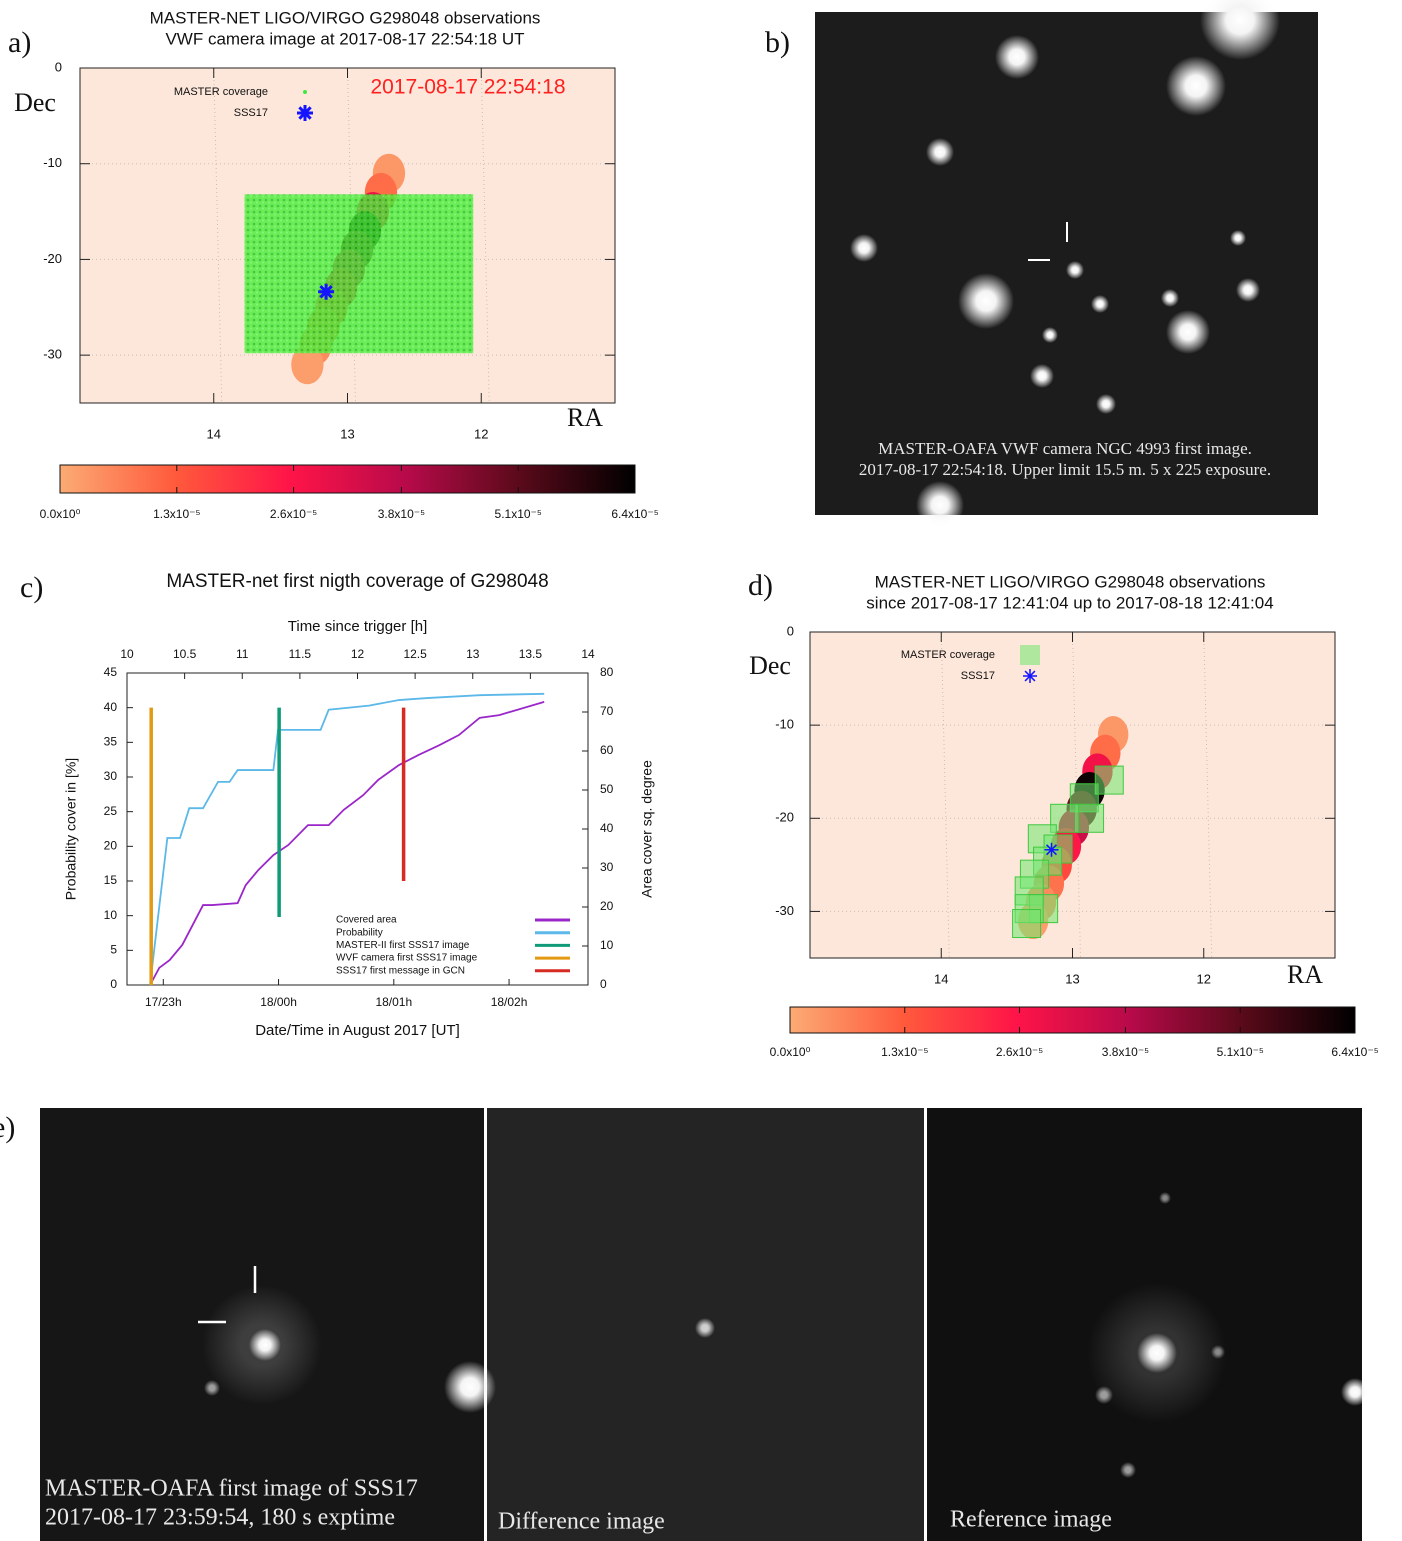  What do you see at coordinates (904, 1052) in the screenshot?
I see `colorbar-tick-label: 1.3x10⁻⁵` at bounding box center [904, 1052].